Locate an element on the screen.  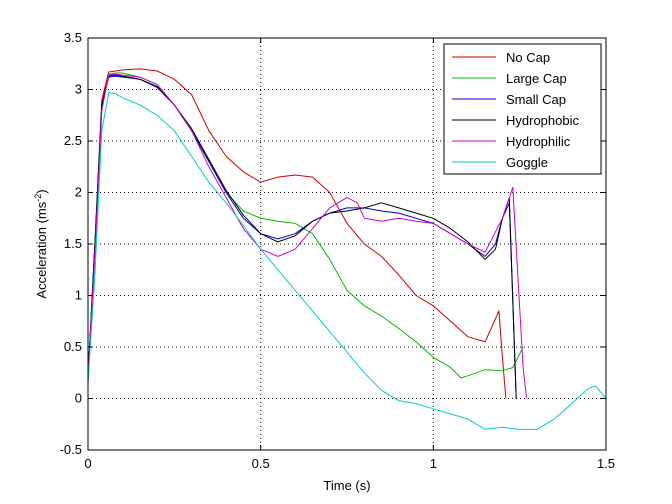
y-tick-label: 3.5 is located at coordinates (73, 37).